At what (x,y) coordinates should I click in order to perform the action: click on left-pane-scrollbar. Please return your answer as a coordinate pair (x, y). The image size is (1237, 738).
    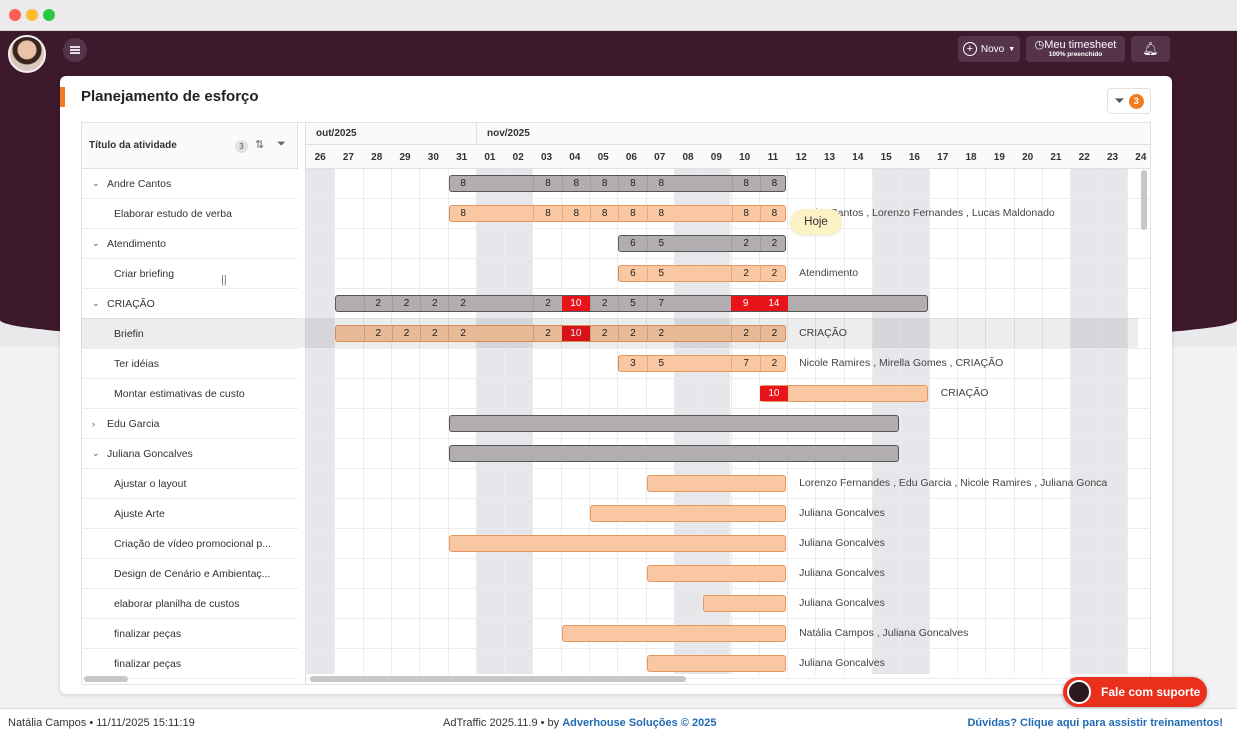
    Looking at the image, I should click on (106, 679).